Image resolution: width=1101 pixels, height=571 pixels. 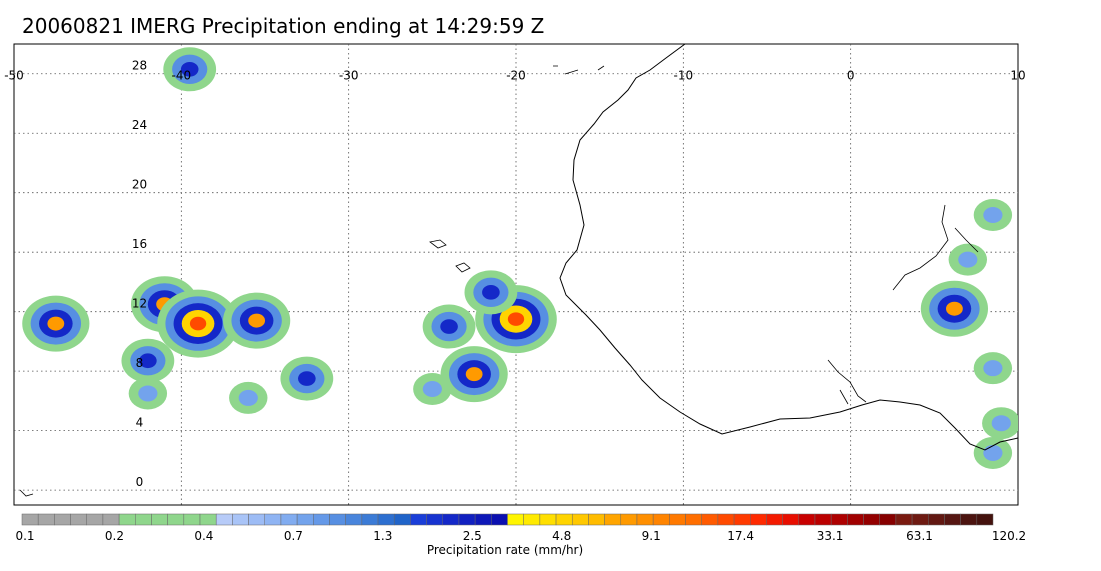 I want to click on longitude-labels: -50 -40 -30 -20 -10 0 10, so click(x=514, y=76).